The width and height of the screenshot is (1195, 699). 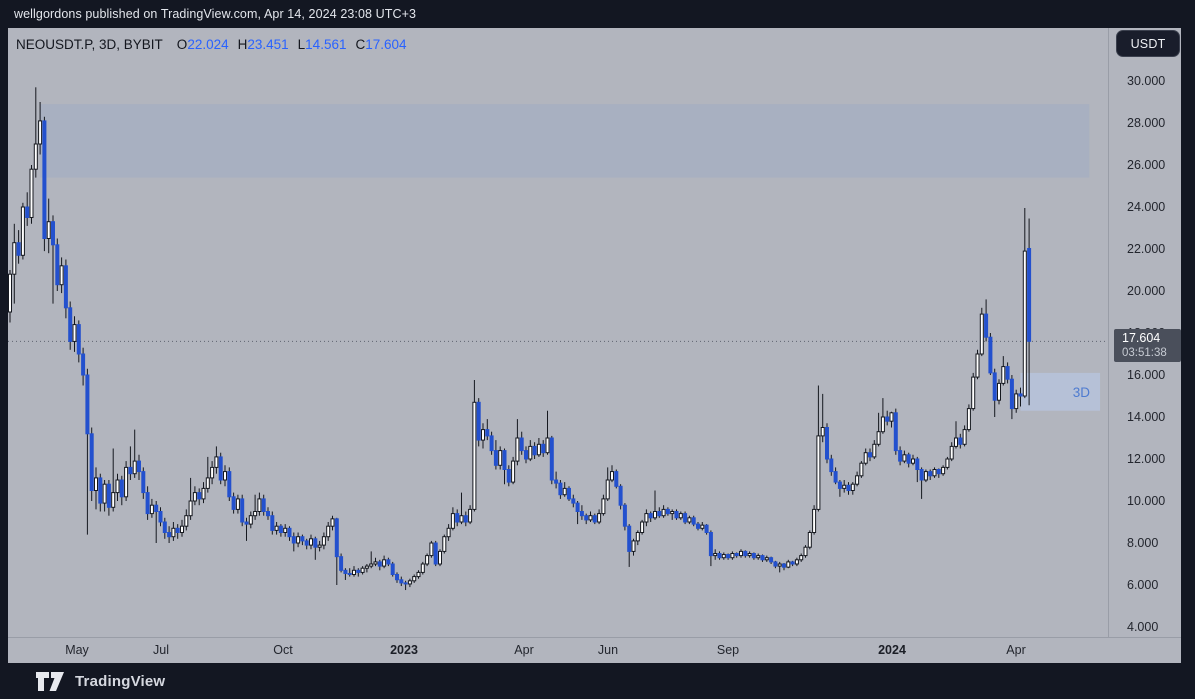 What do you see at coordinates (77, 650) in the screenshot?
I see `time-tick-may: May` at bounding box center [77, 650].